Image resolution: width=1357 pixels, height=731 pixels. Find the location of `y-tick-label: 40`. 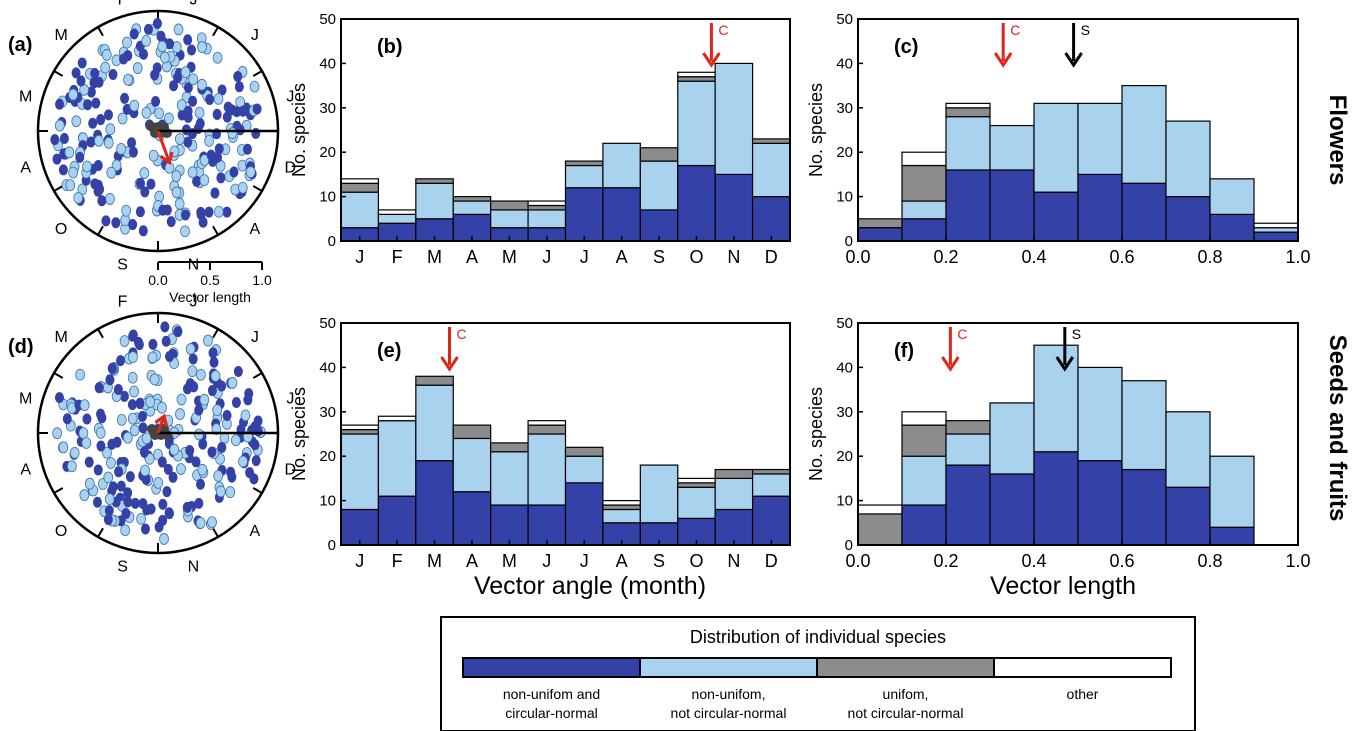

y-tick-label: 40 is located at coordinates (844, 367).